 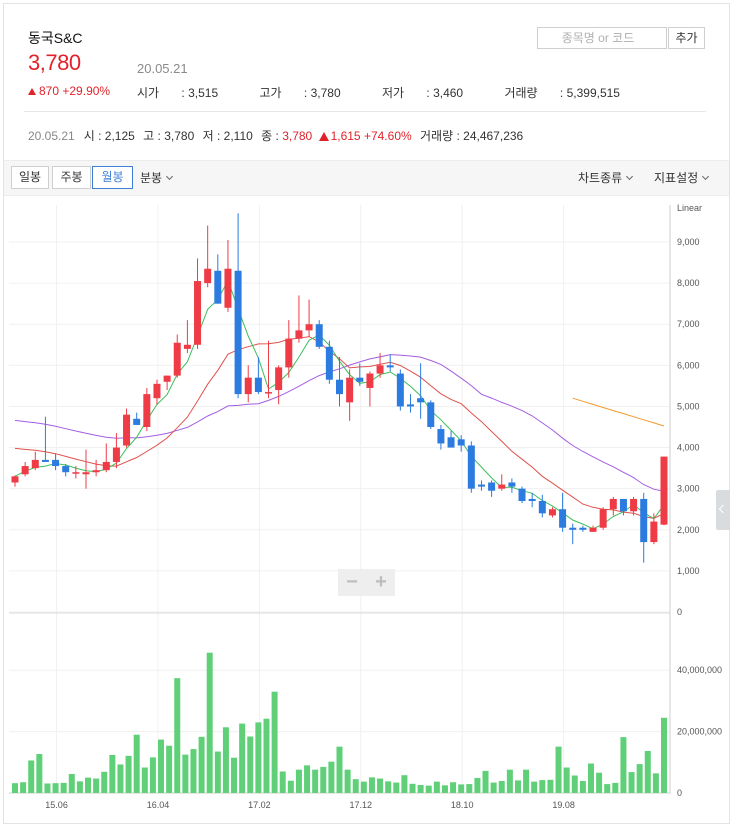 What do you see at coordinates (679, 793) in the screenshot?
I see `volume-tick-label: 0` at bounding box center [679, 793].